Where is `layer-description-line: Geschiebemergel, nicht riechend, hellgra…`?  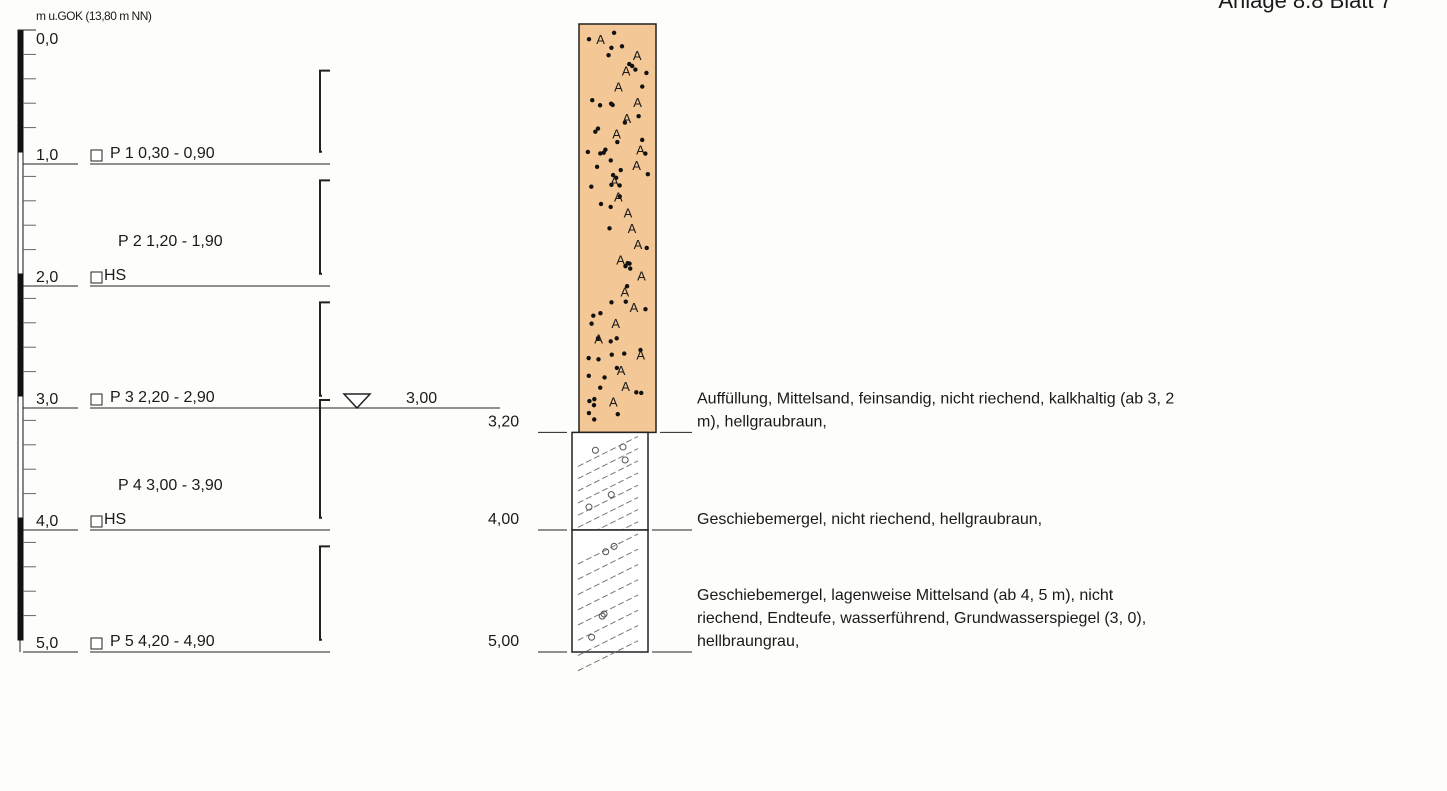 layer-description-line: Geschiebemergel, nicht riechend, hellgra… is located at coordinates (869, 519).